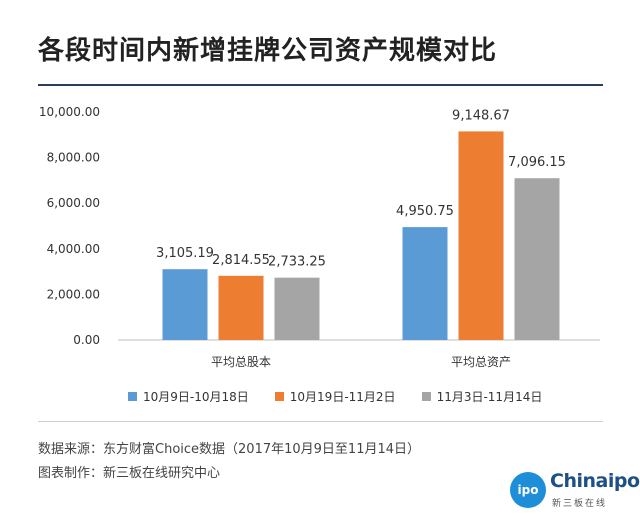 The image size is (640, 523). I want to click on data-label: 7,096.15, so click(537, 162).